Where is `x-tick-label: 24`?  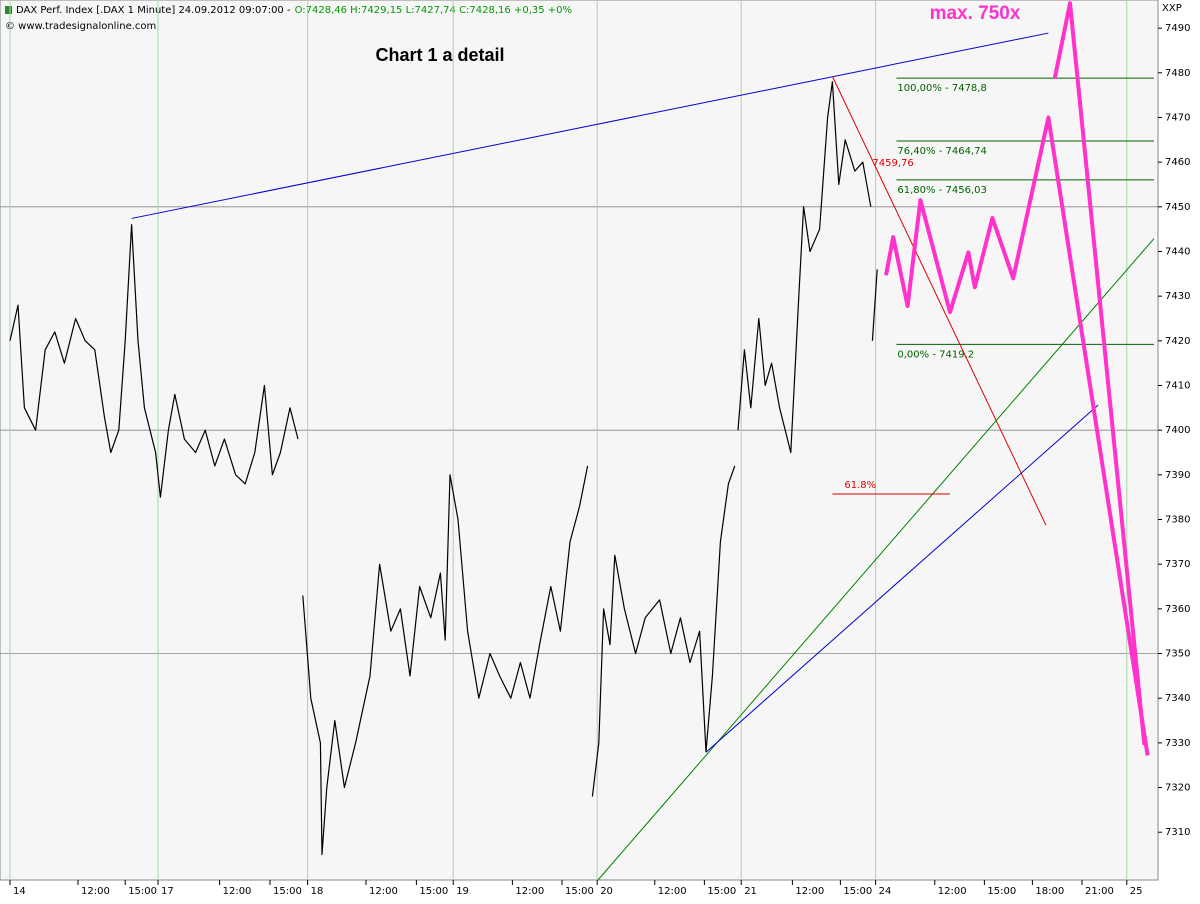
x-tick-label: 24 is located at coordinates (885, 891).